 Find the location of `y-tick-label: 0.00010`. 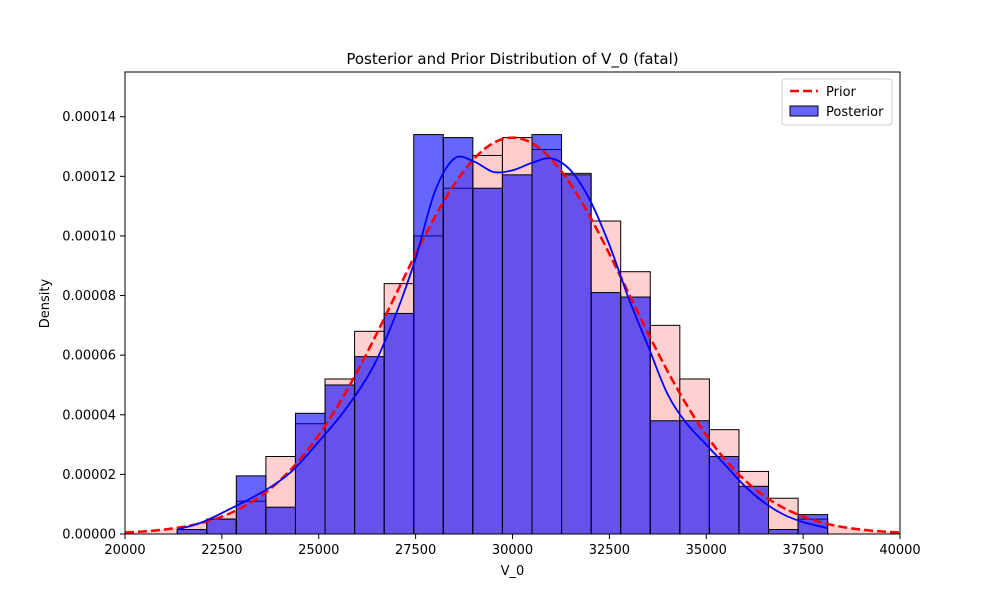

y-tick-label: 0.00010 is located at coordinates (89, 236).